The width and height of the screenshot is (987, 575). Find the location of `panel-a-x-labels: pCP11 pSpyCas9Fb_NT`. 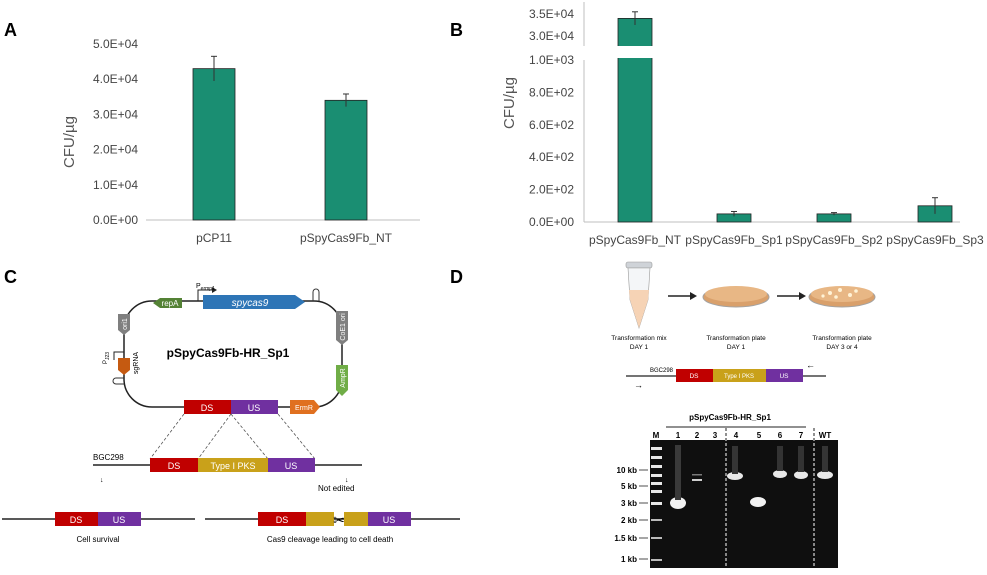

panel-a-x-labels: pCP11 pSpyCas9Fb_NT is located at coordinates (294, 238).